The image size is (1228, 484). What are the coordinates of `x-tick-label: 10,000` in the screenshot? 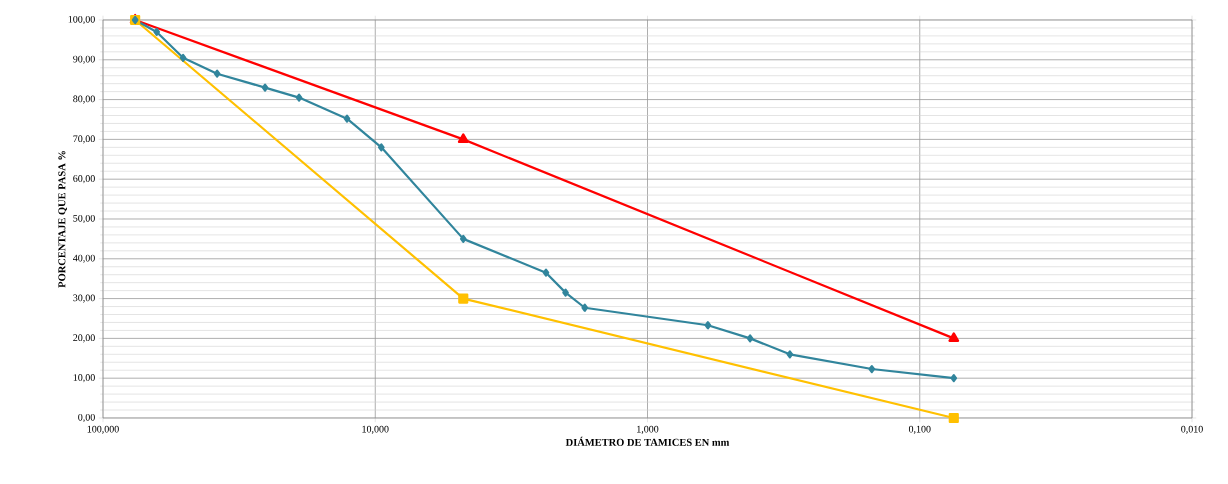 It's located at (375, 429).